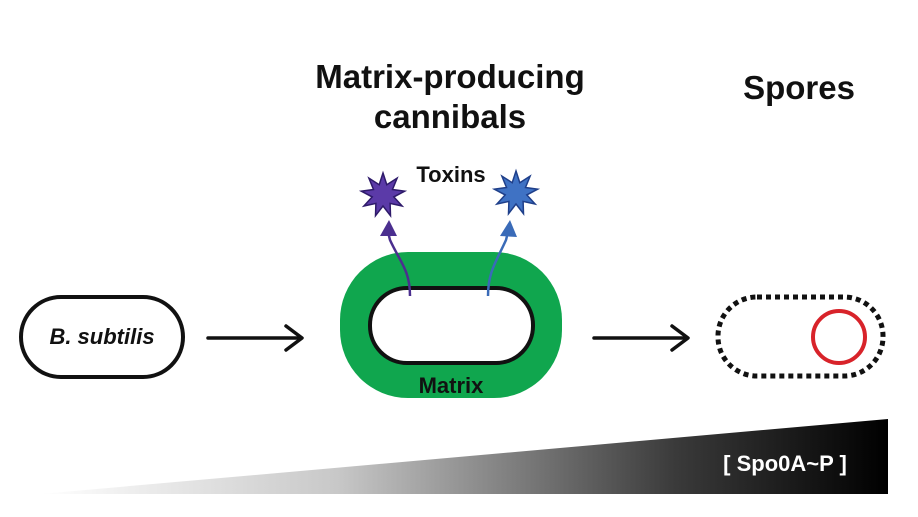 The width and height of the screenshot is (918, 517). I want to click on bsubtilis-label: B. subtilis, so click(101, 336).